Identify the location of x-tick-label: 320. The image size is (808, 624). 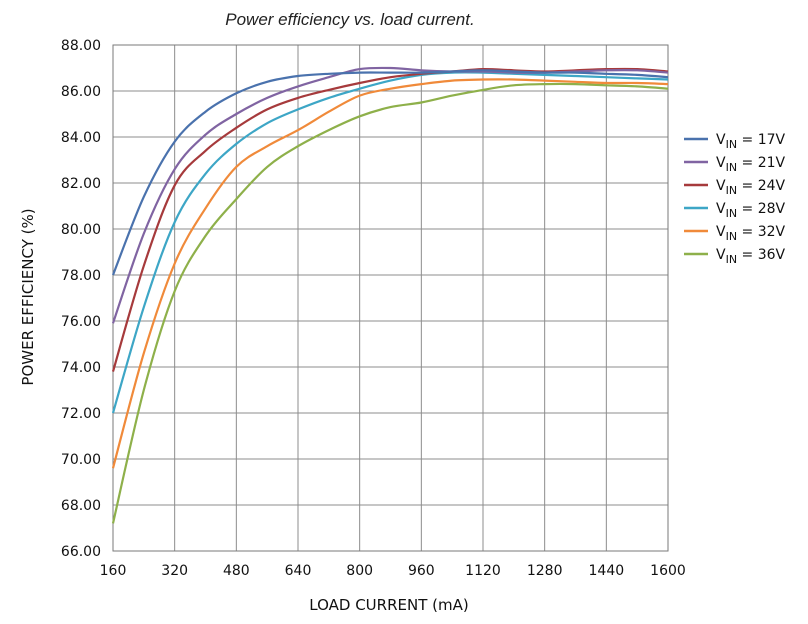
(174, 571).